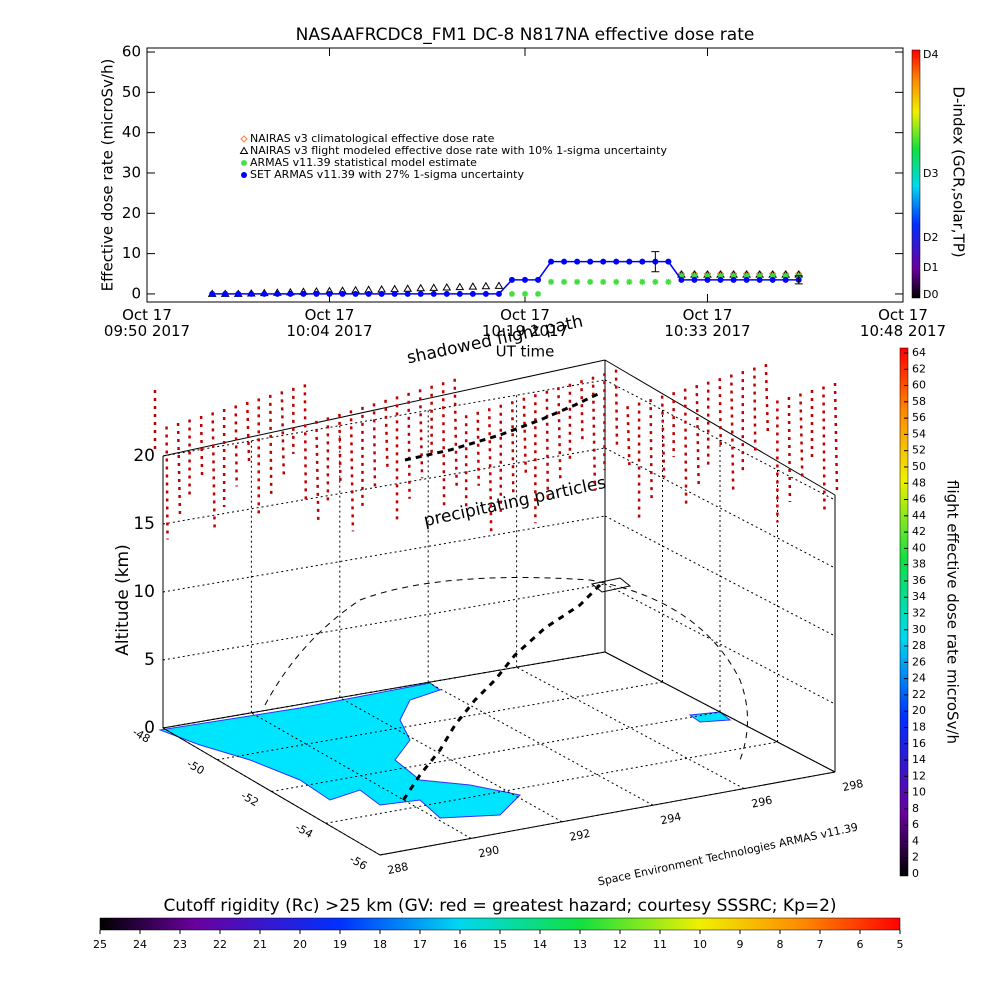  Describe the element at coordinates (919, 596) in the screenshot. I see `colorbar-tick-label: 34` at that location.